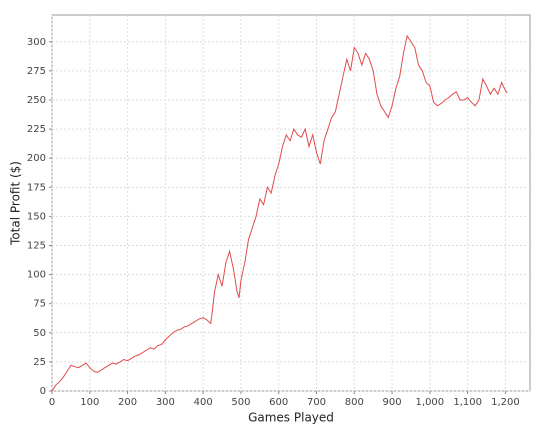  Describe the element at coordinates (505, 402) in the screenshot. I see `x-tick-label: 1,200` at that location.